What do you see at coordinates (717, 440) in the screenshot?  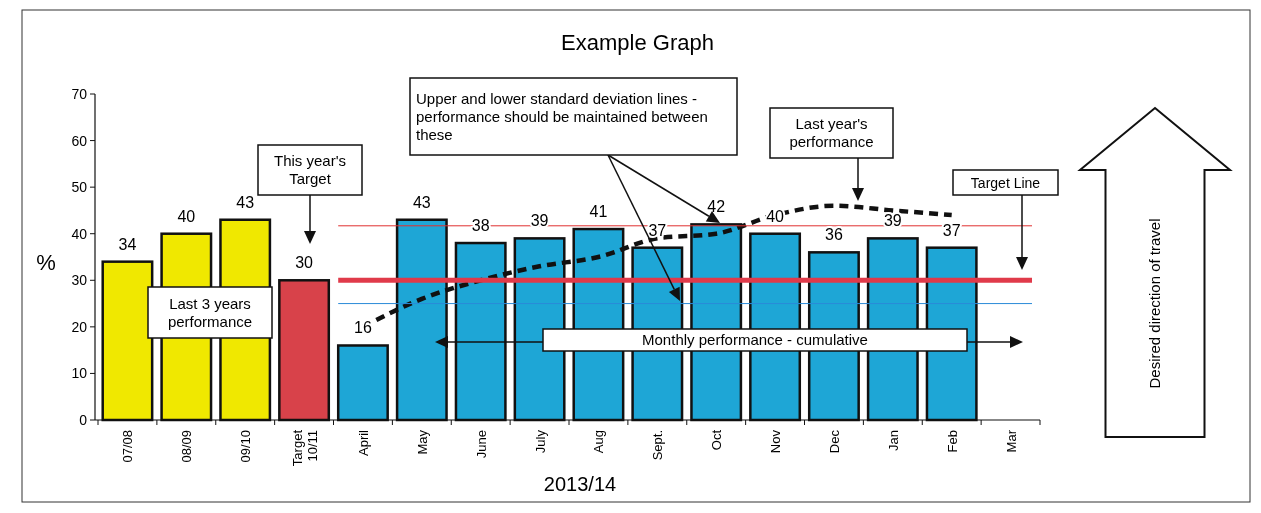 I see `x-tick-label: Oct` at bounding box center [717, 440].